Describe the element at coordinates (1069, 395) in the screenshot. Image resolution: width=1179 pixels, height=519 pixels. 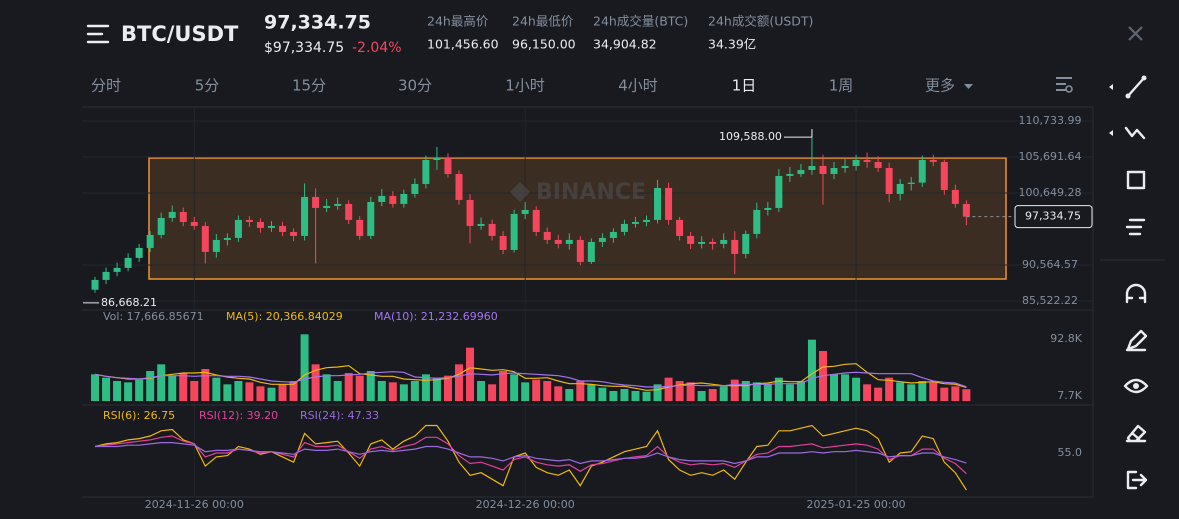
I see `y-tick-label: 7.7K` at that location.